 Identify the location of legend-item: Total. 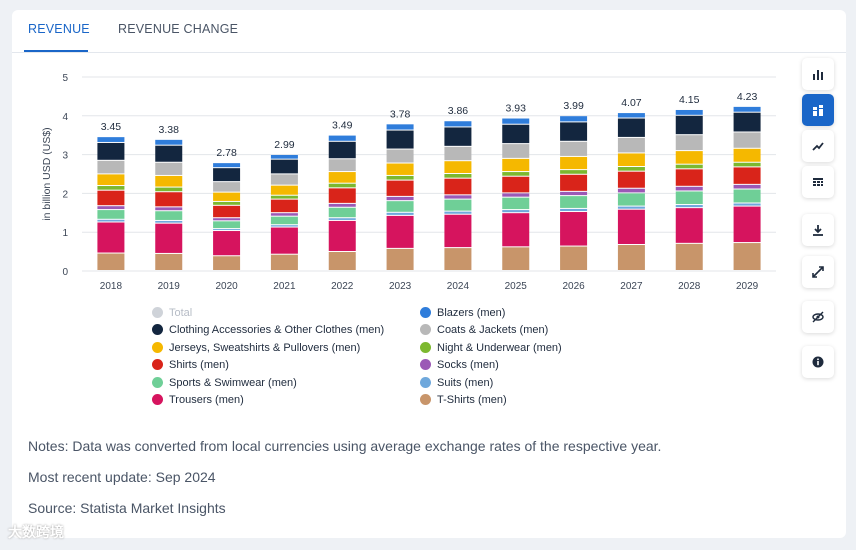
(172, 313).